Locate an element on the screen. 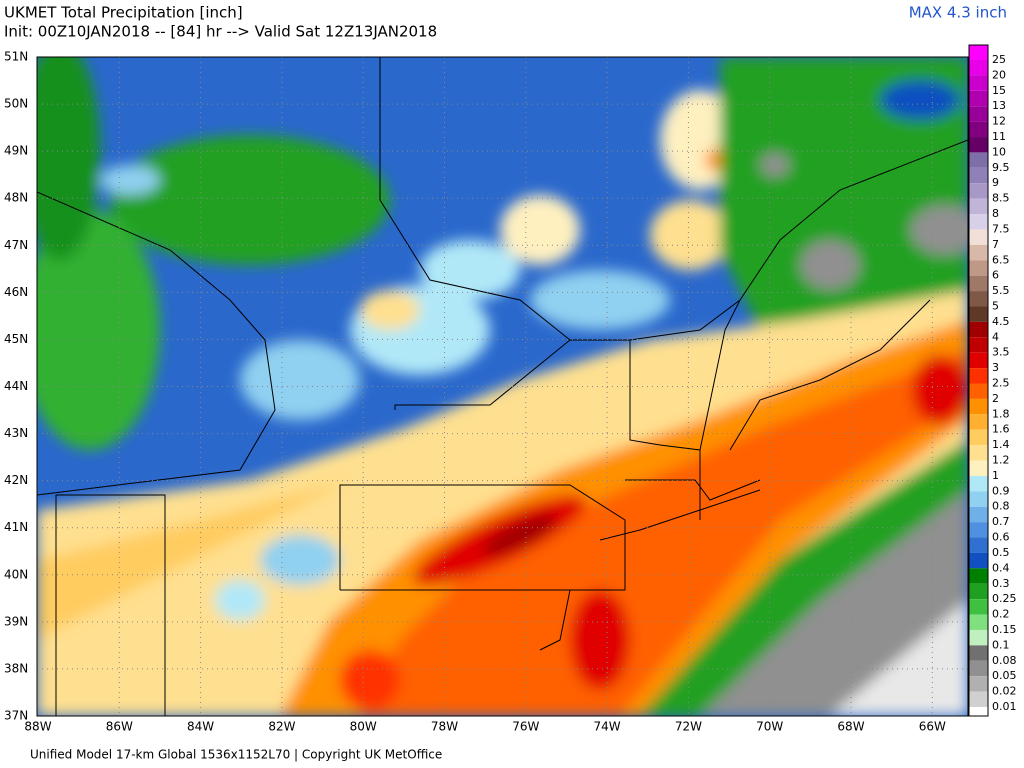 This screenshot has width=1024, height=768. colorbar-label: 10 is located at coordinates (999, 151).